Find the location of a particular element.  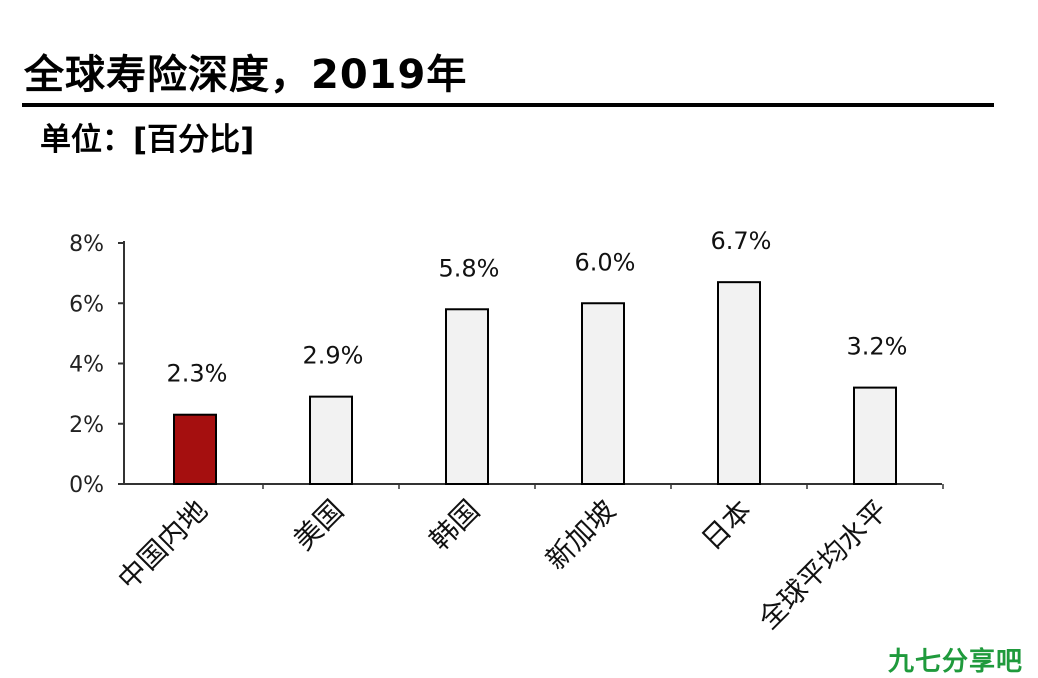

watermark-logo: 九七分享吧 is located at coordinates (956, 662).